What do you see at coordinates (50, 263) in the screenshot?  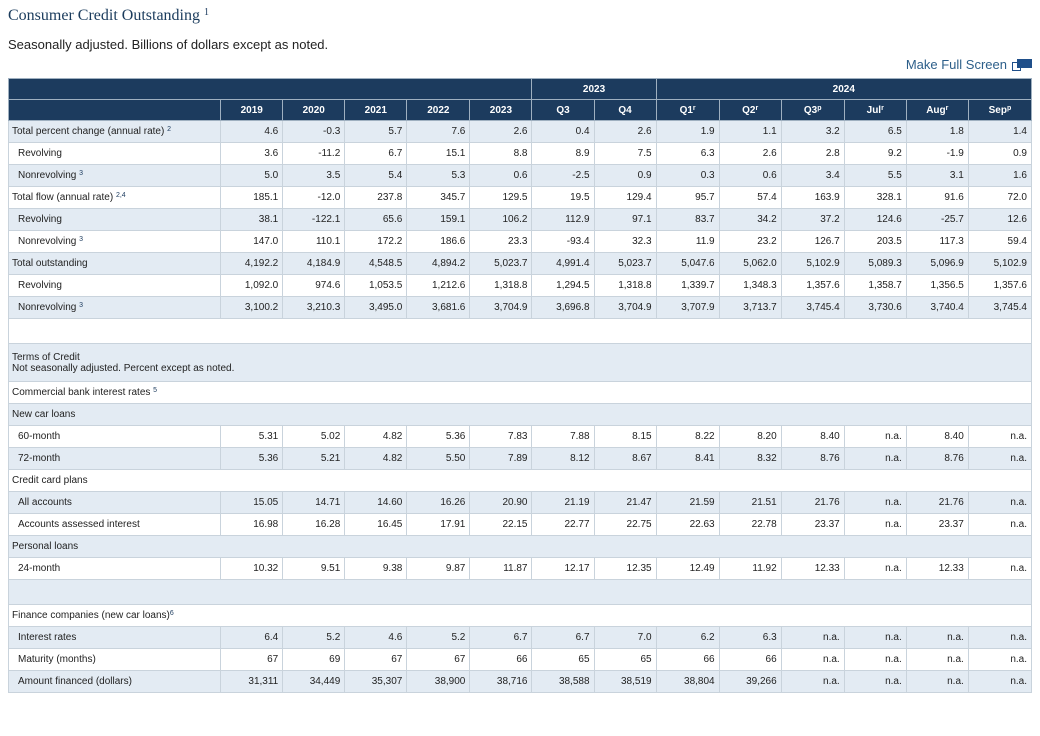 I see `row-label-text: Total outstanding` at bounding box center [50, 263].